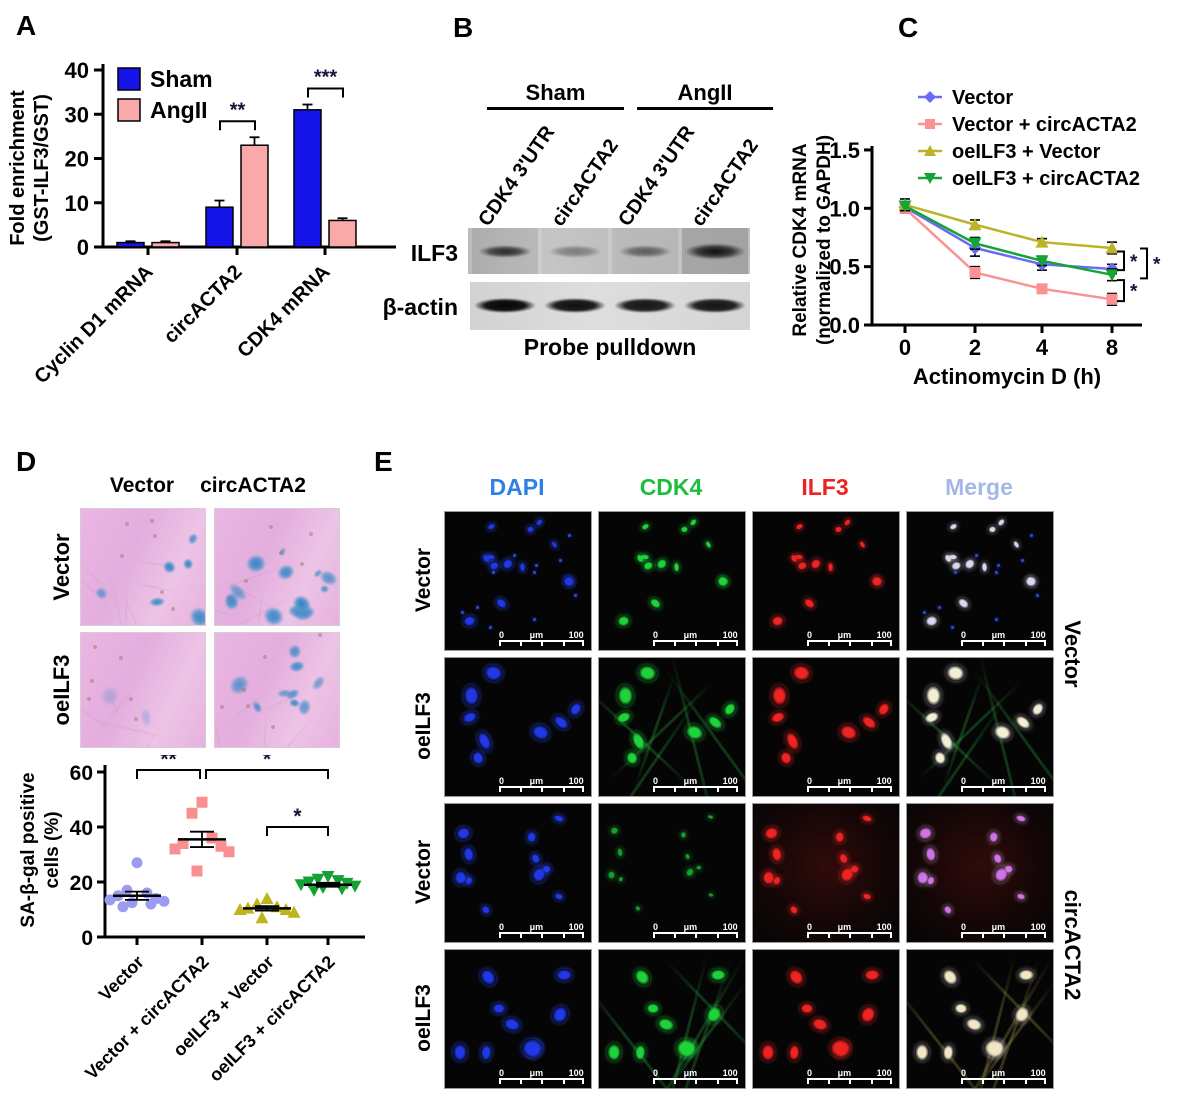  What do you see at coordinates (1044, 125) in the screenshot?
I see `legend-label: Vector + circACTA2` at bounding box center [1044, 125].